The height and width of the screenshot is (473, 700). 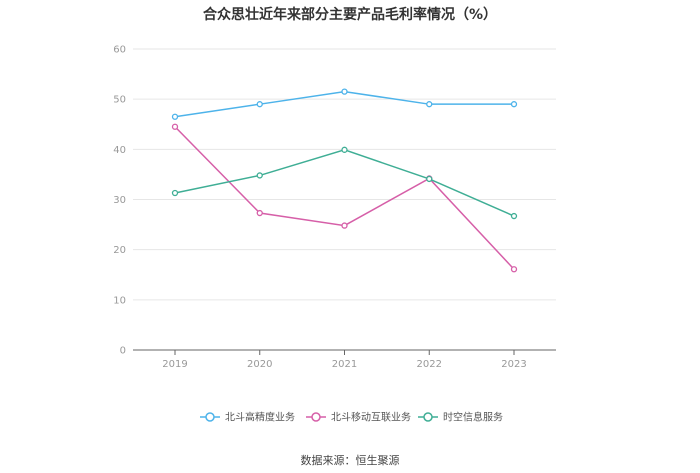 I want to click on x-tick-label: 2019, so click(x=174, y=364).